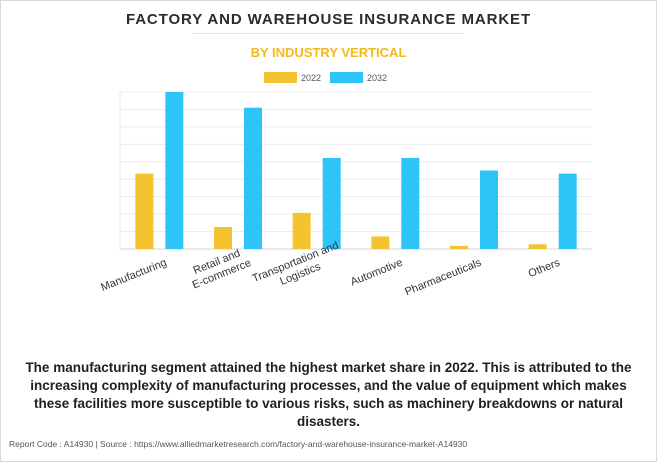 Image resolution: width=657 pixels, height=462 pixels. Describe the element at coordinates (328, 19) in the screenshot. I see `chart-title: FACTORY AND WAREHOUSE INSURANCE MARKET` at that location.